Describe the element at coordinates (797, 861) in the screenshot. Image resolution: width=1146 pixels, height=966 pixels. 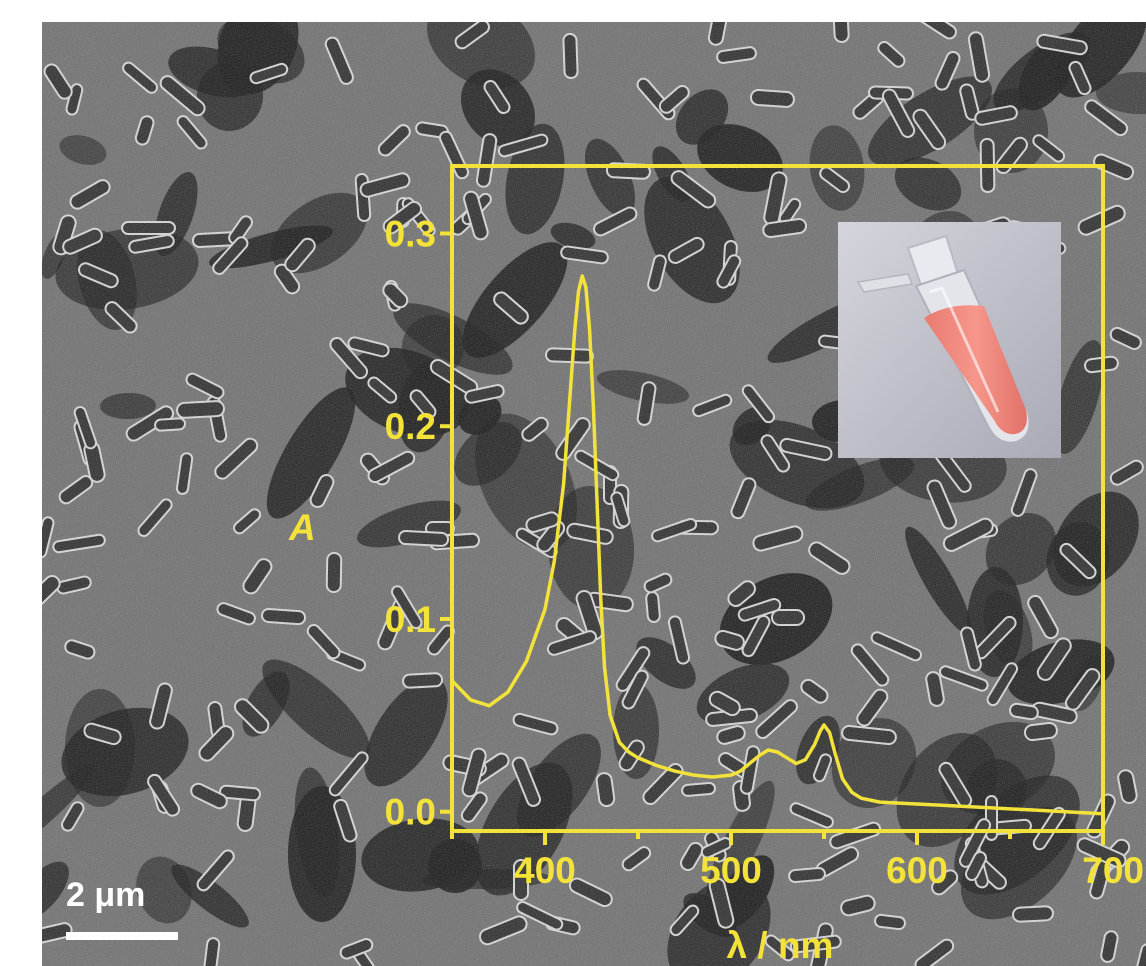
I see `x-axis: 400 500 600 700` at that location.